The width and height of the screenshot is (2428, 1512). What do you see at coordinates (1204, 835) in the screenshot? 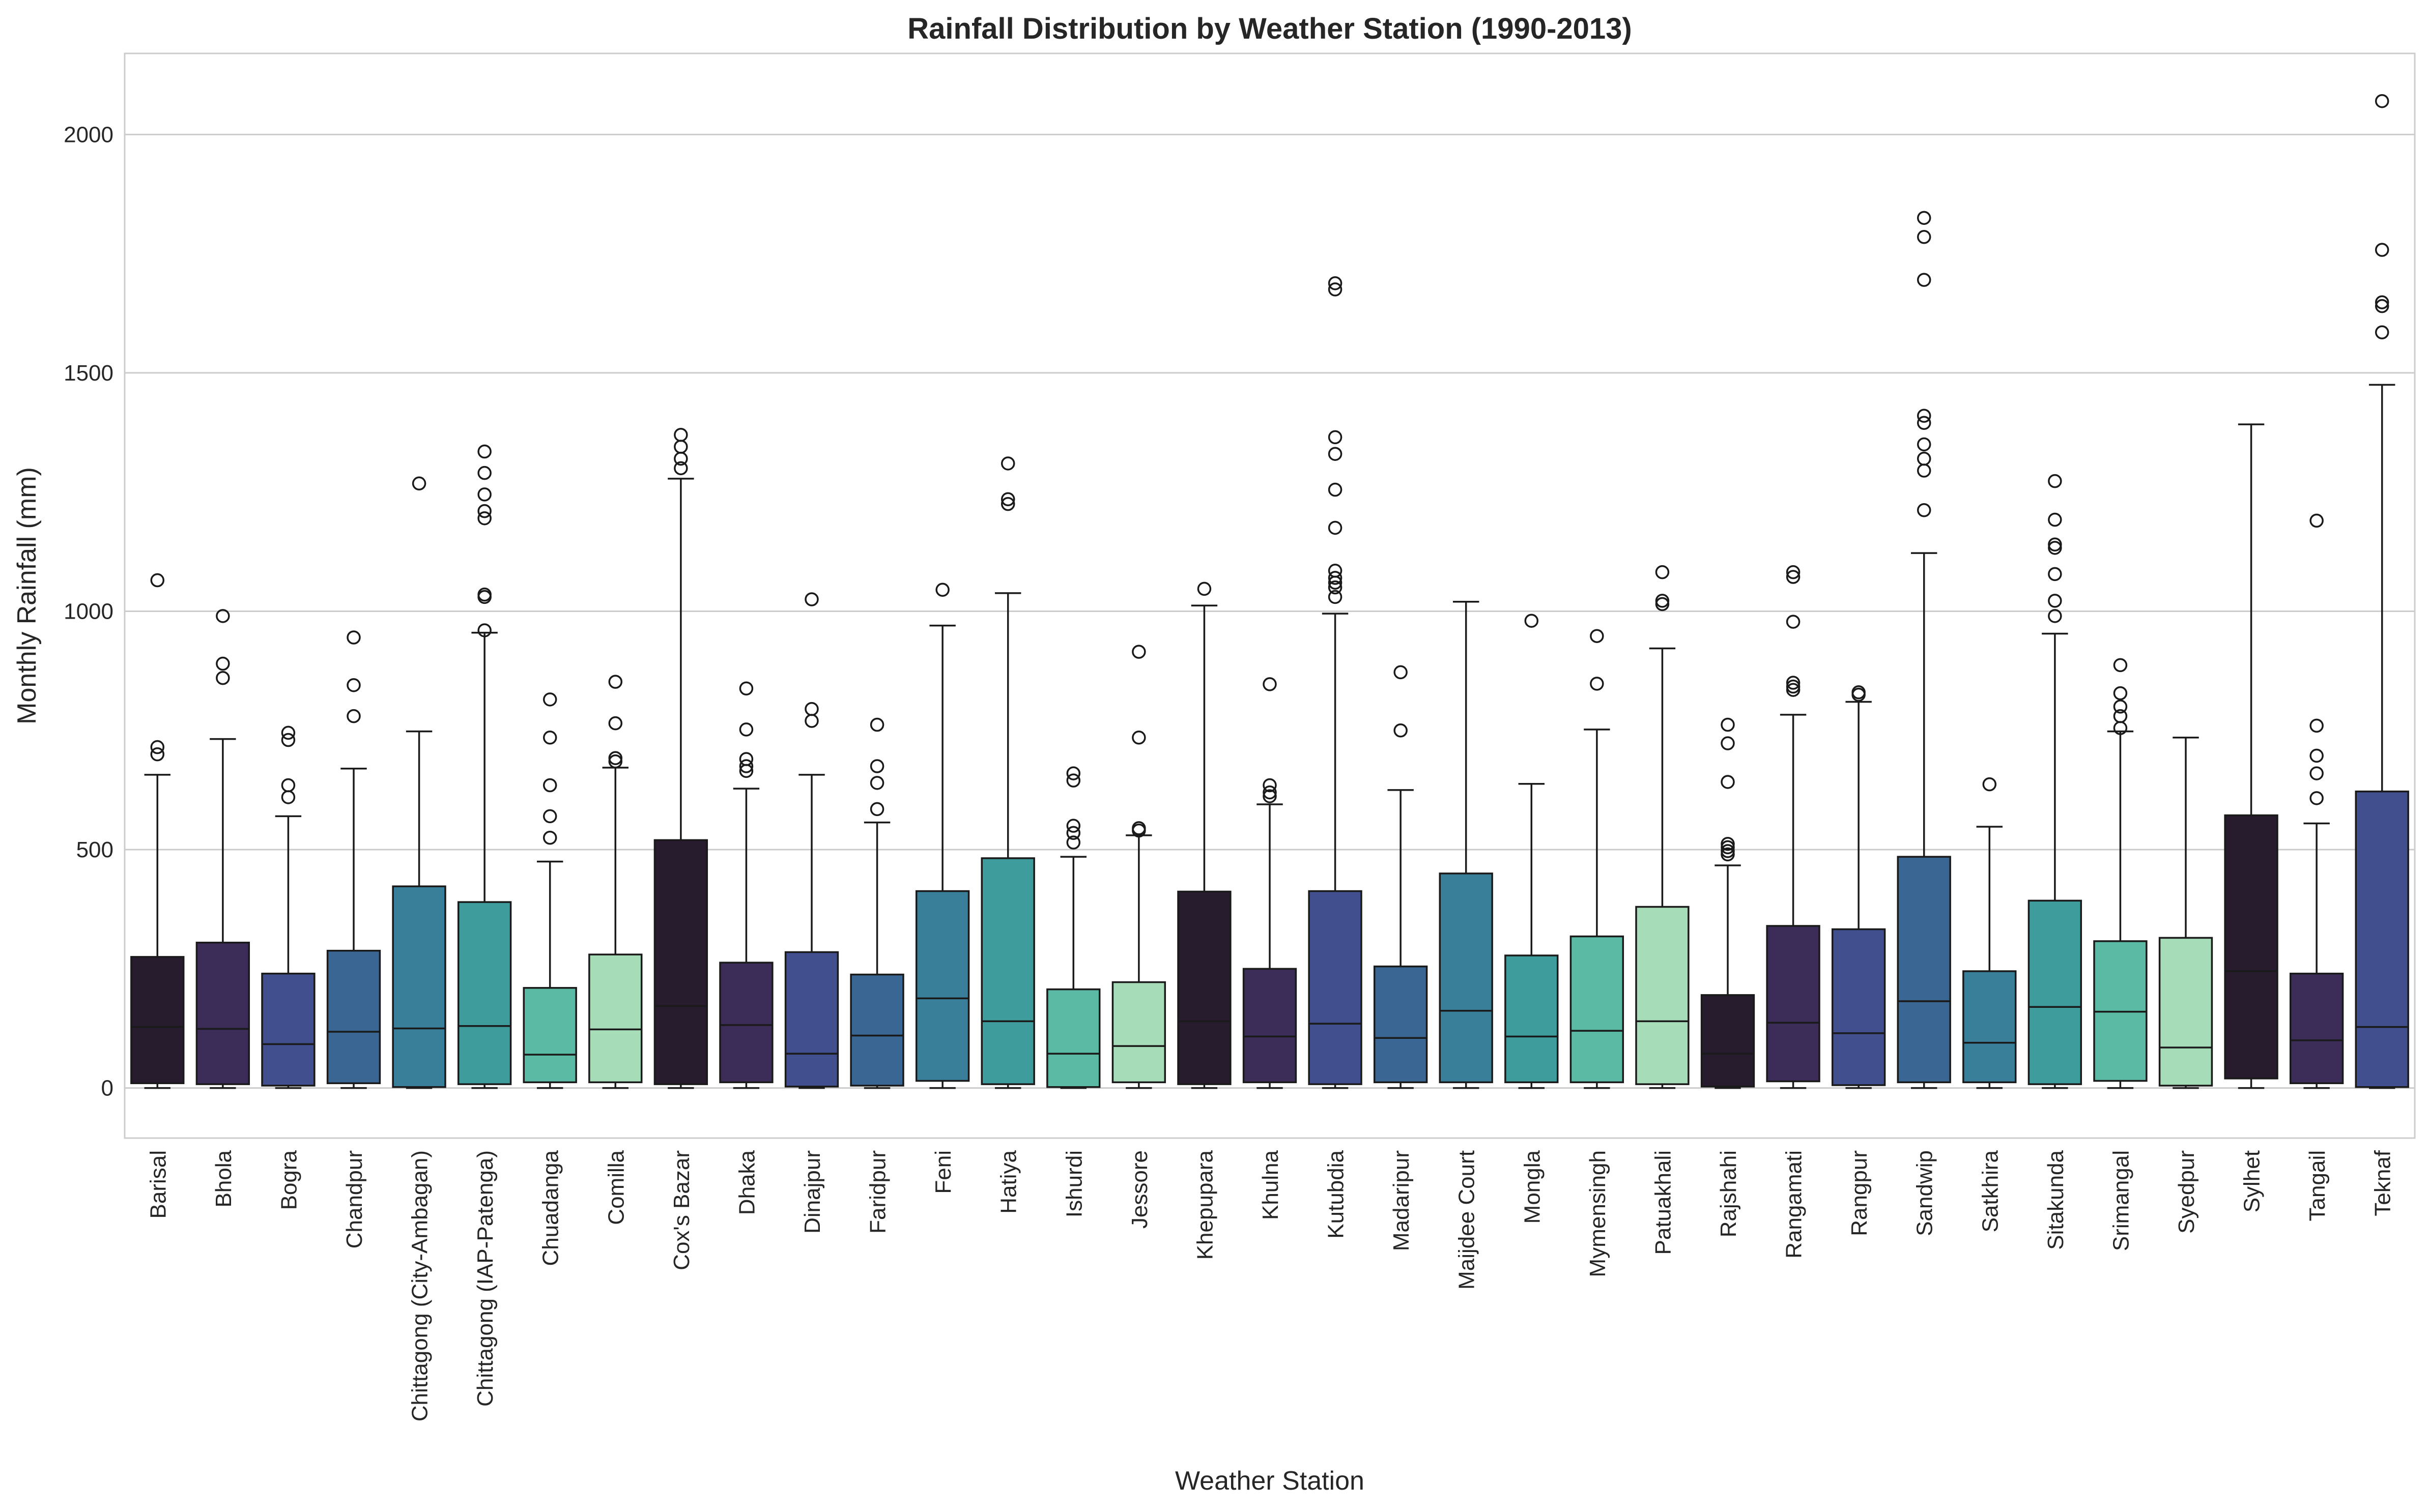
I see `box-khepupara` at bounding box center [1204, 835].